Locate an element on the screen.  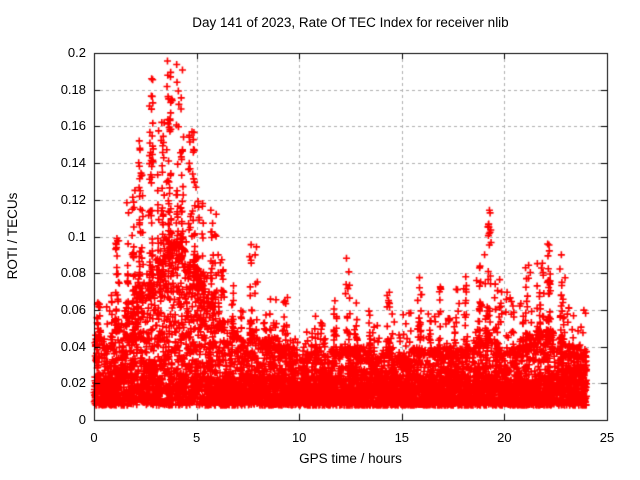
y-tick-label: 0.18 is located at coordinates (73, 89).